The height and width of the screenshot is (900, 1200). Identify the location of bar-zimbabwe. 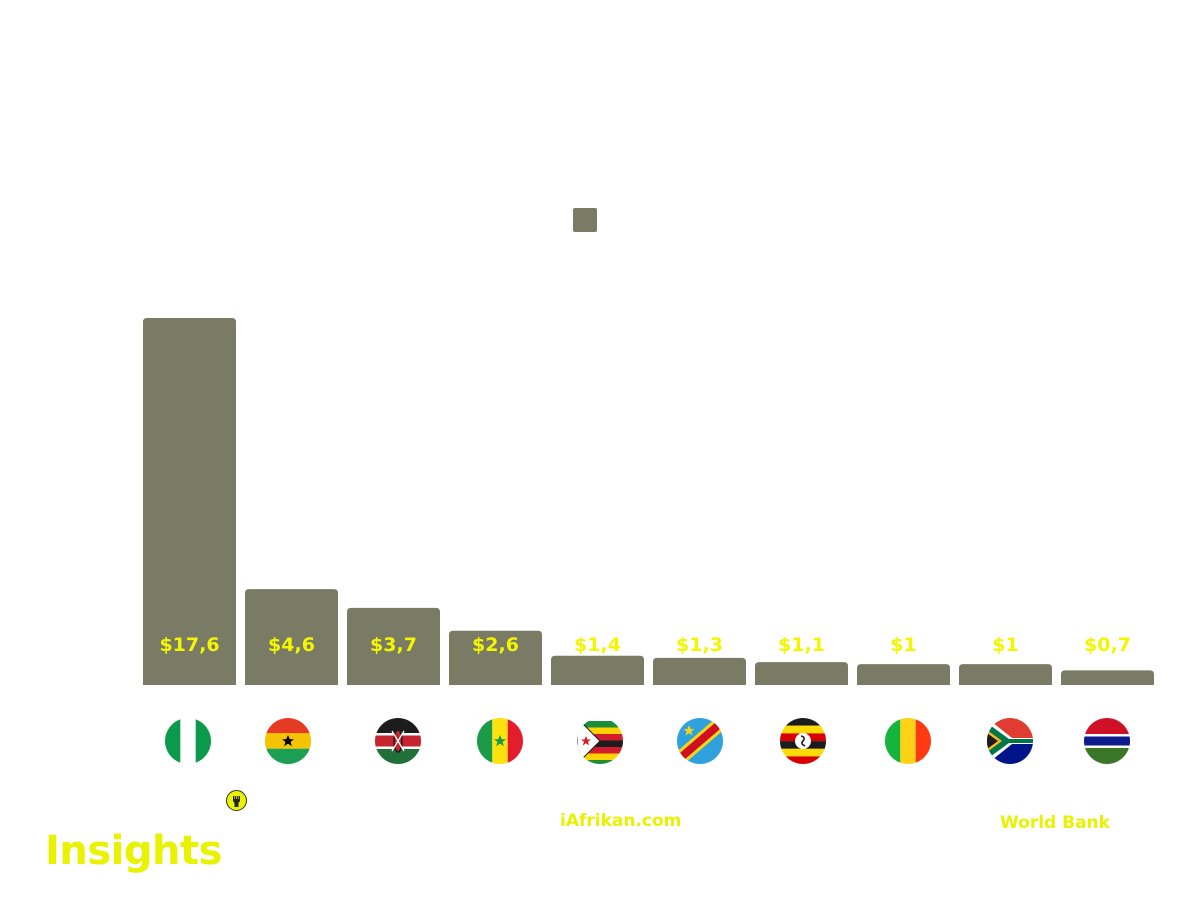
(597, 670).